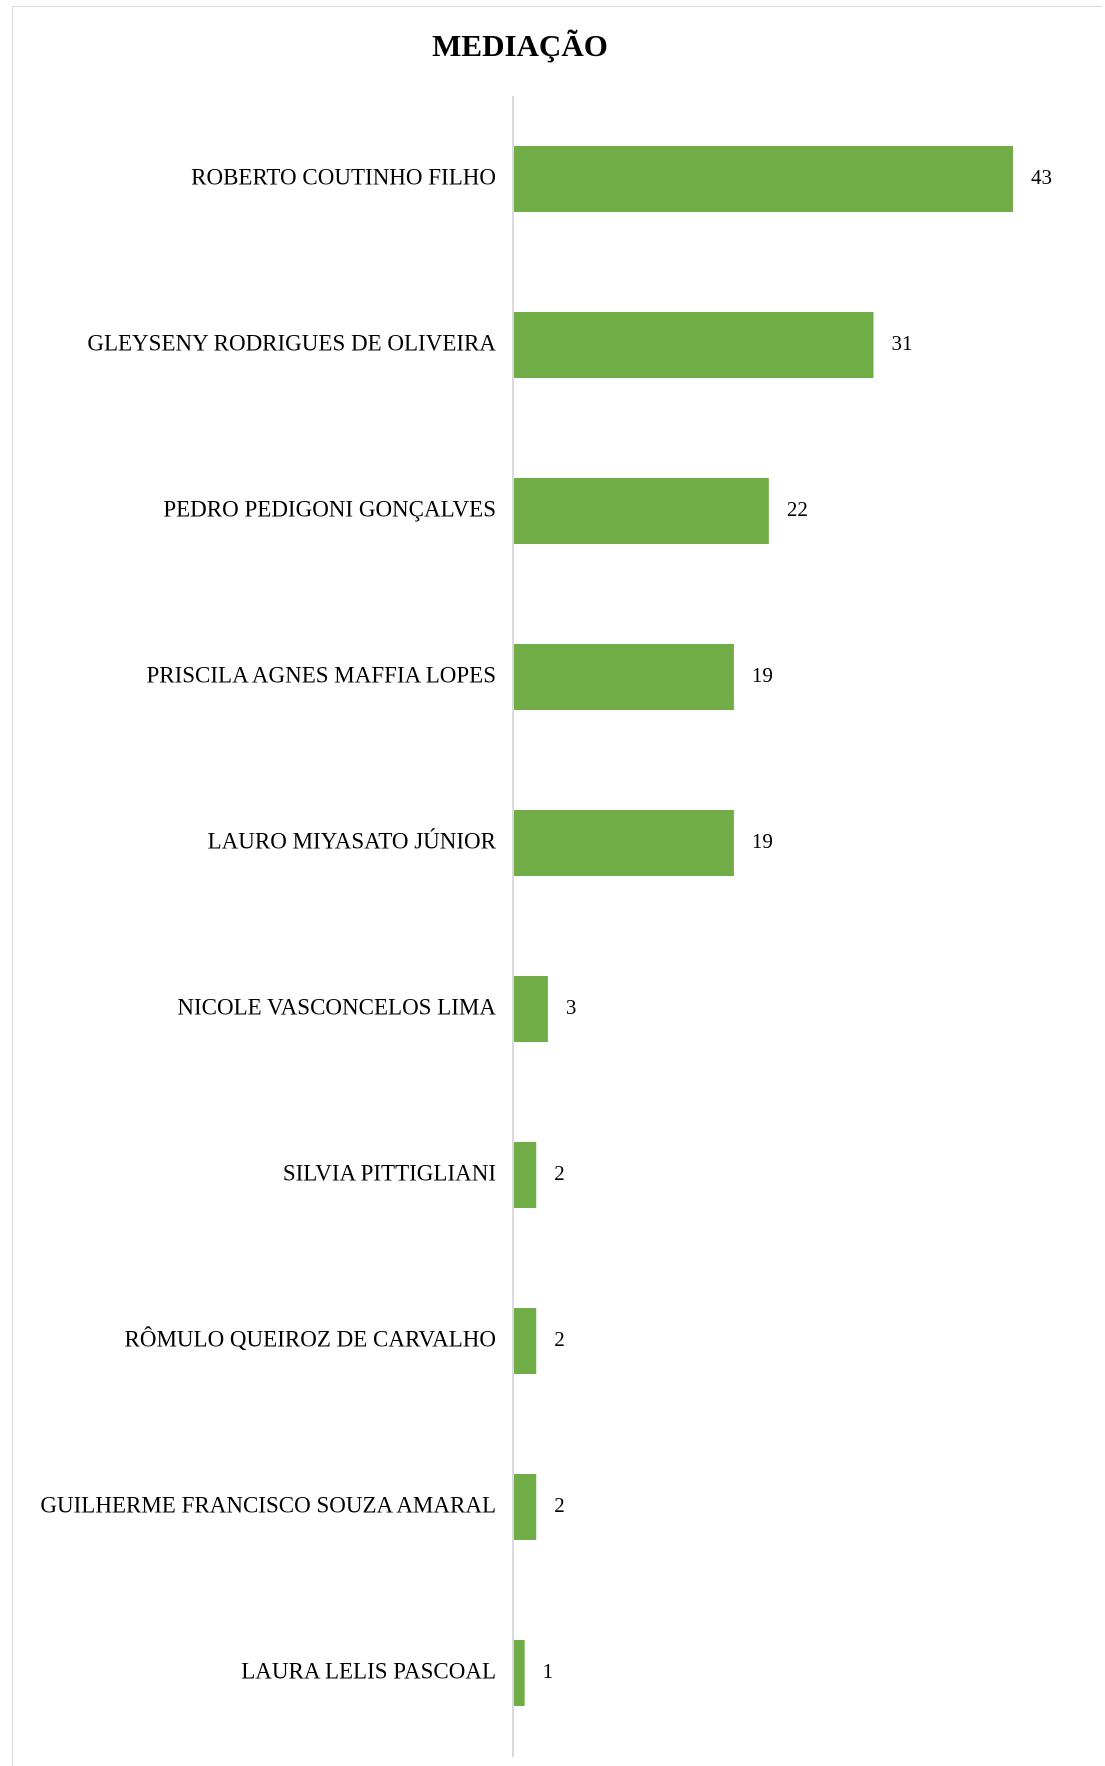 The height and width of the screenshot is (1766, 1105). Describe the element at coordinates (548, 1671) in the screenshot. I see `value-label: 1` at that location.